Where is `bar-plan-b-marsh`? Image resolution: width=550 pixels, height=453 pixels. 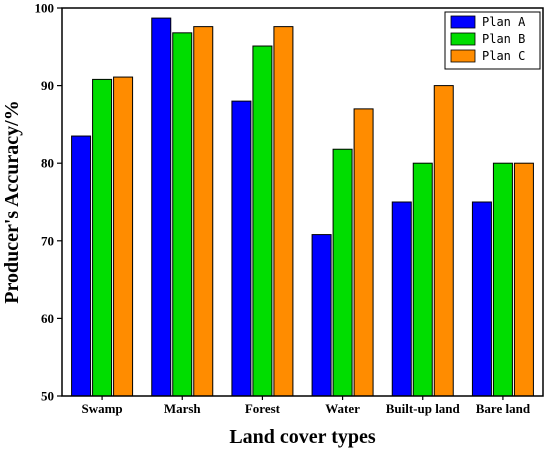 bar-plan-b-marsh is located at coordinates (182, 214).